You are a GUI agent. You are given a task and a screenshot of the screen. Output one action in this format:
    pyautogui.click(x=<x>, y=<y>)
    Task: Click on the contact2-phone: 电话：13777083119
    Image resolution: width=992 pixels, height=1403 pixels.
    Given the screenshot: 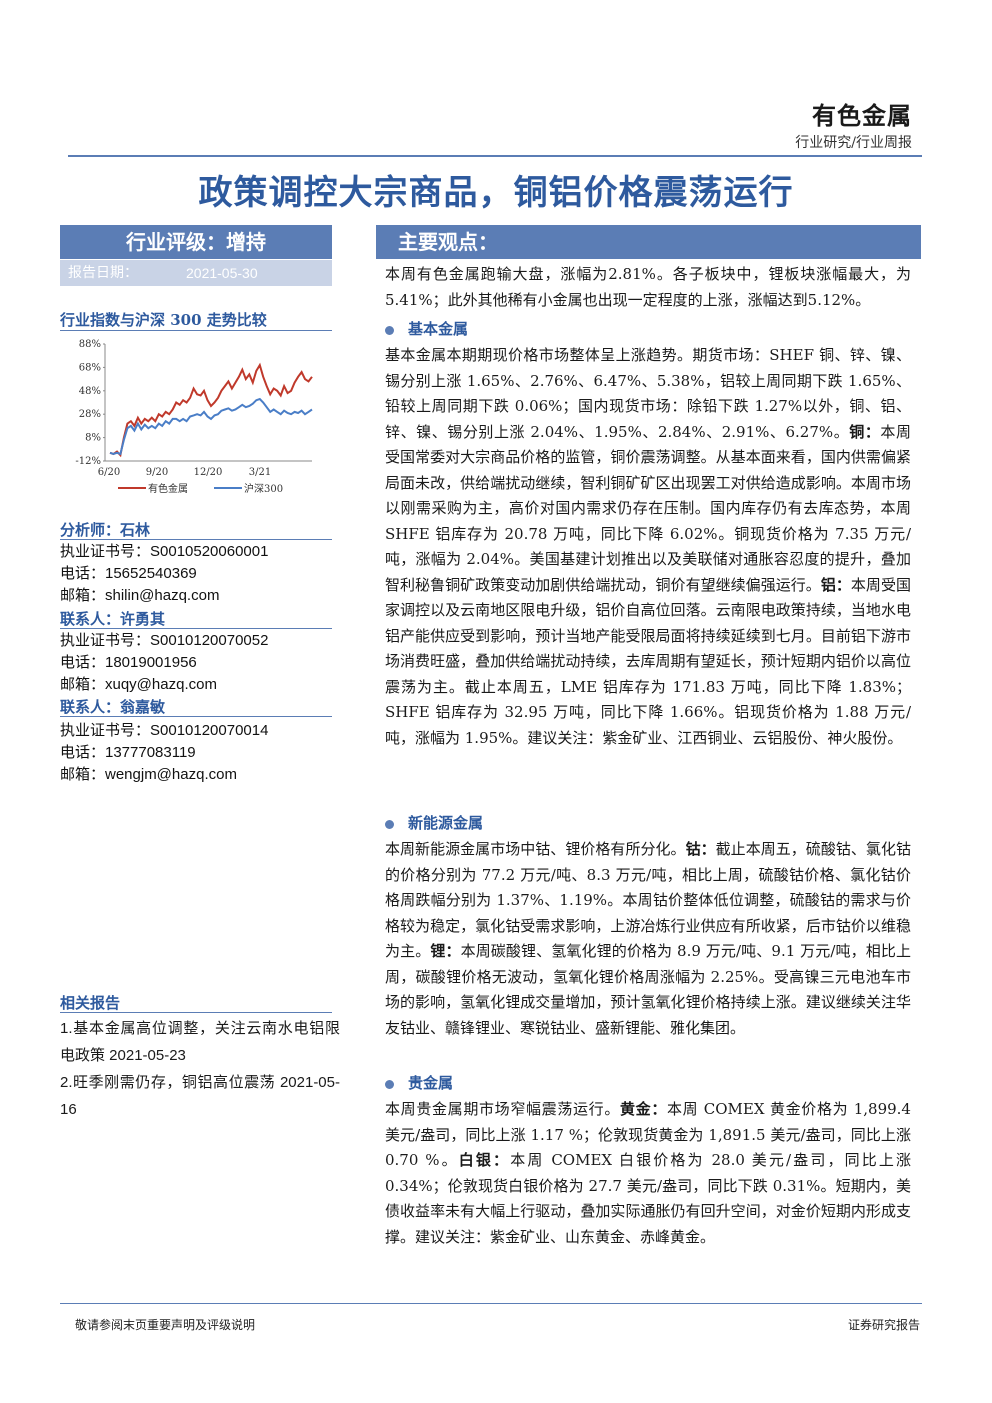 What is the action you would take?
    pyautogui.click(x=128, y=752)
    